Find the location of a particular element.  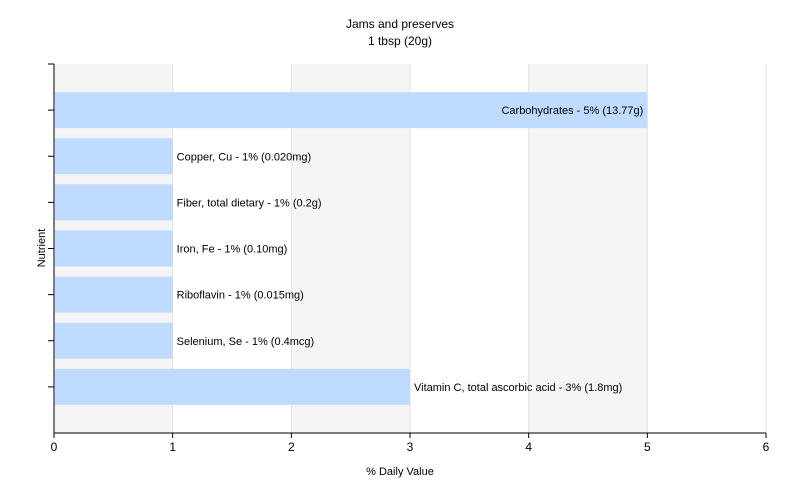

bar-label: Carbohydrates - 5% (13.77g) is located at coordinates (572, 111).